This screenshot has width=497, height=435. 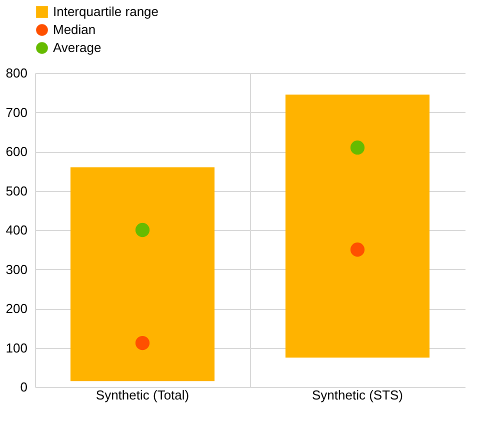 What do you see at coordinates (24, 387) in the screenshot?
I see `y-tick-label: 0` at bounding box center [24, 387].